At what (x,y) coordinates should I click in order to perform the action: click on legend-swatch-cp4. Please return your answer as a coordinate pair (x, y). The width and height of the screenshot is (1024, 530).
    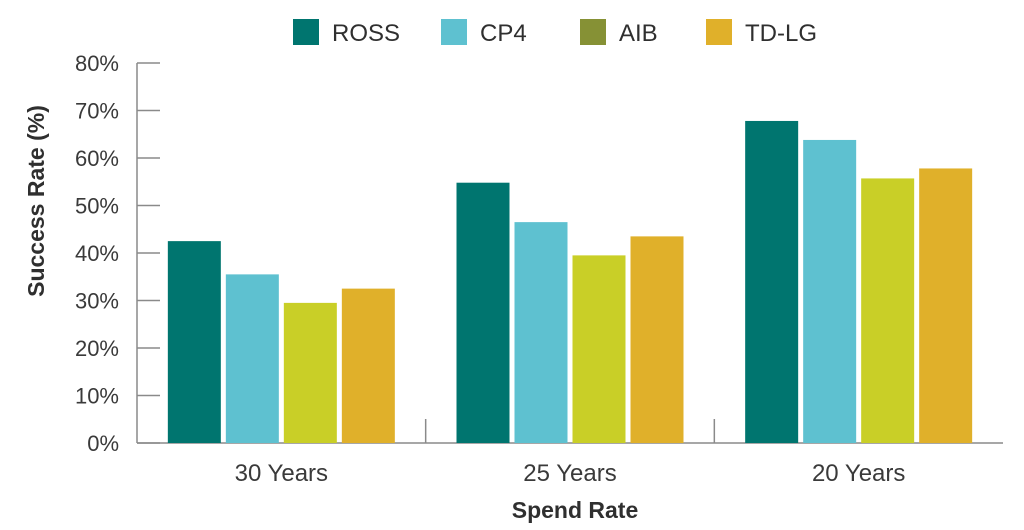
    Looking at the image, I should click on (454, 32).